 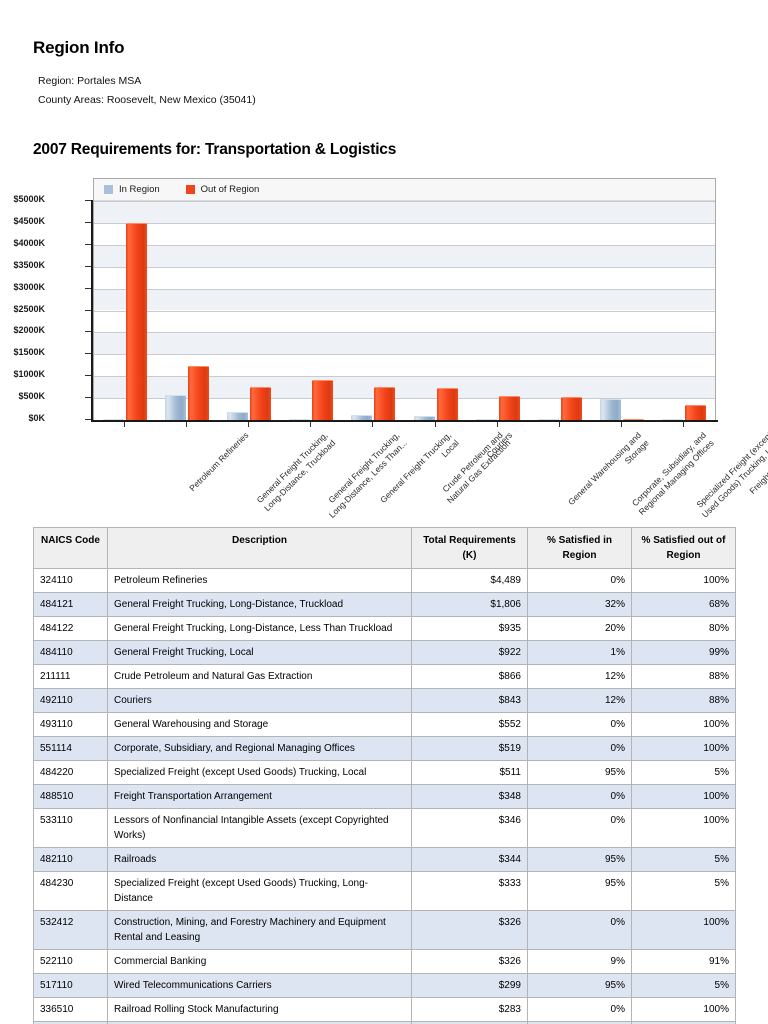 What do you see at coordinates (384, 961) in the screenshot?
I see `table-row: 522110 Commercial Banking $326 9% 91%` at bounding box center [384, 961].